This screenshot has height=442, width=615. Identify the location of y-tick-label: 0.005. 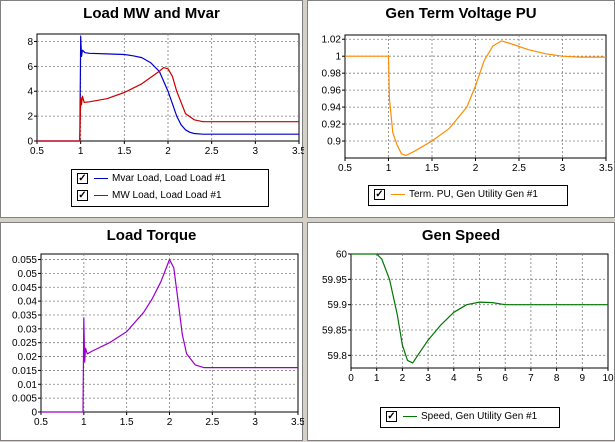
(24, 399).